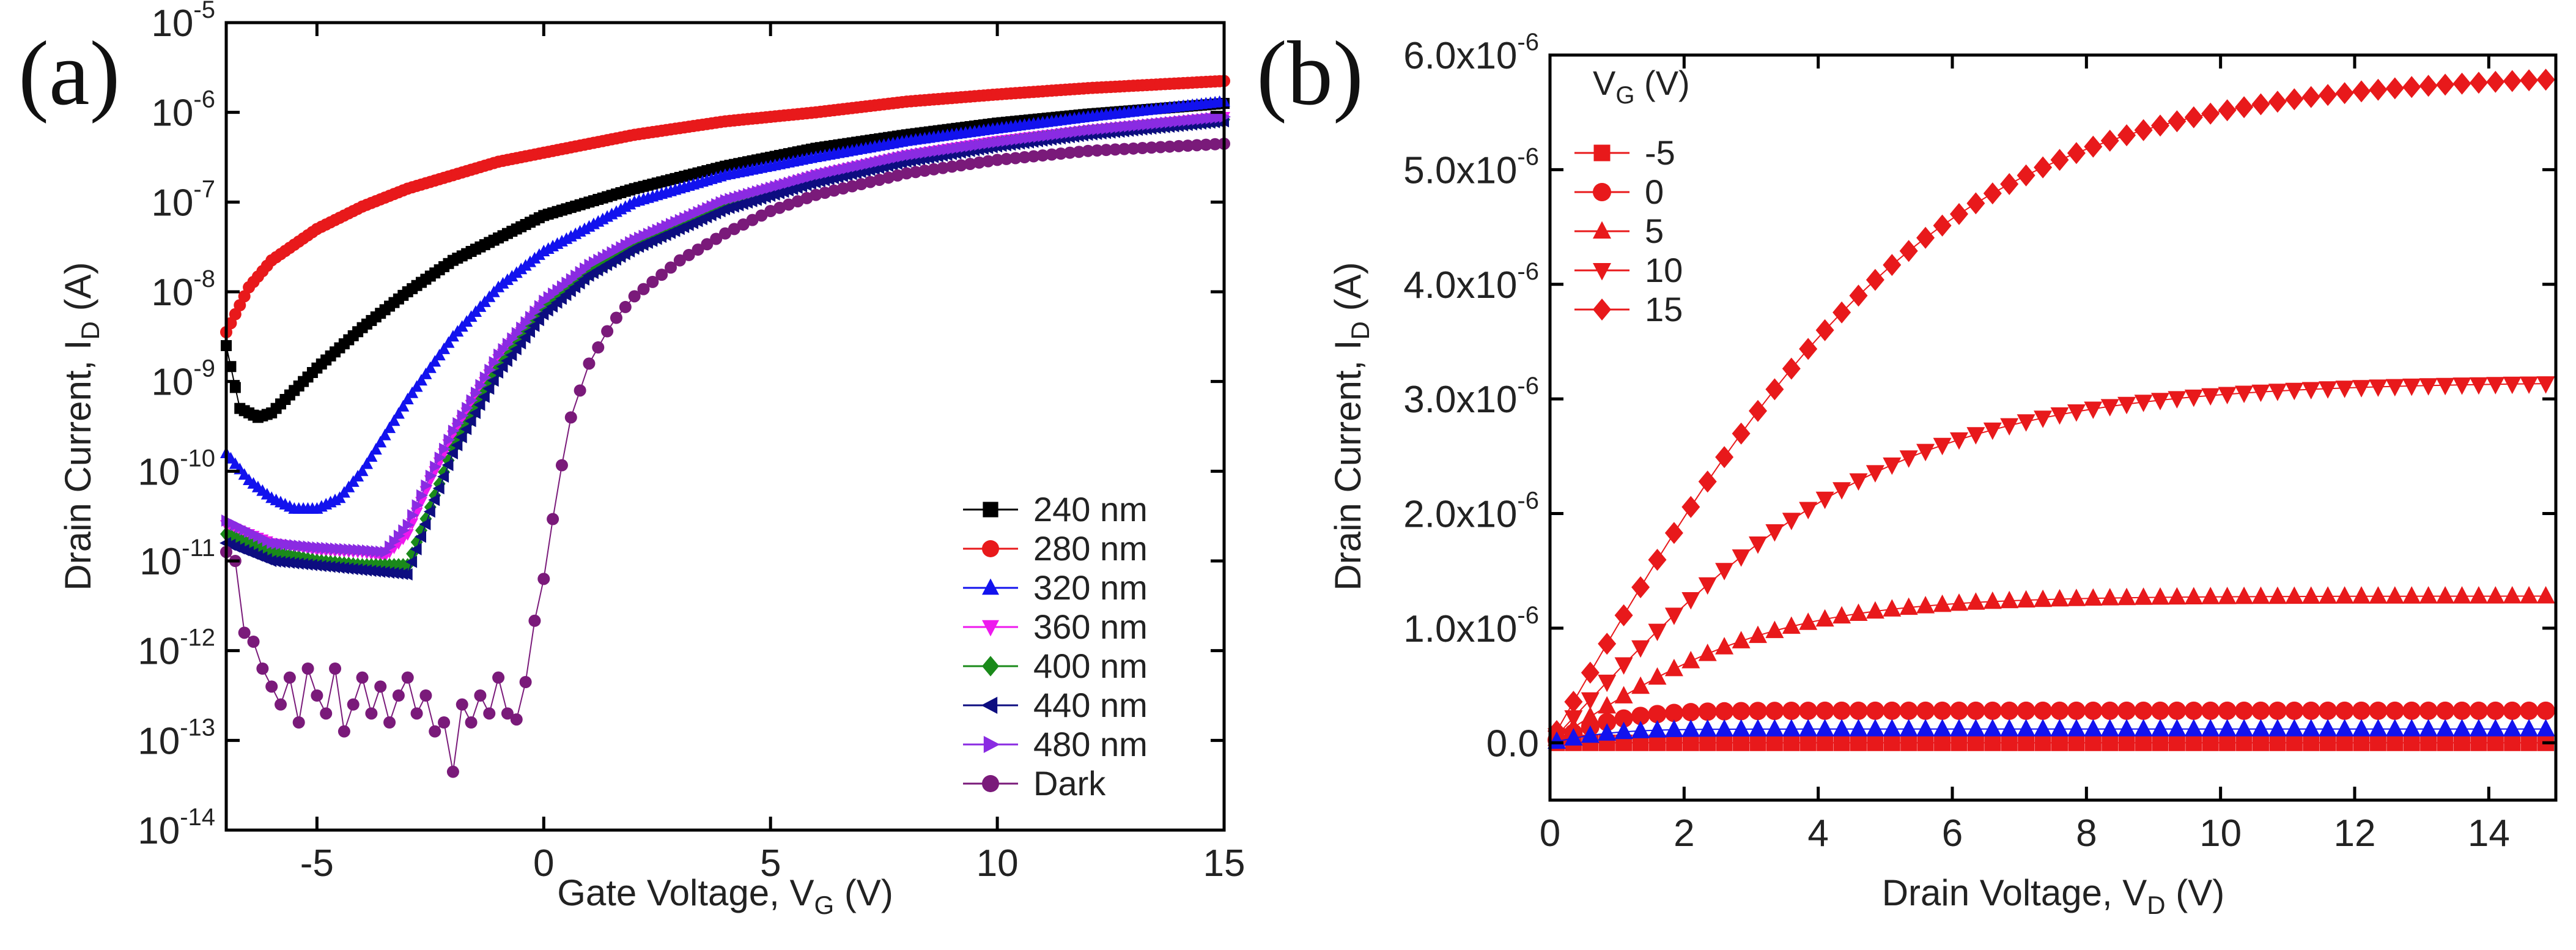 Image resolution: width=2576 pixels, height=950 pixels. What do you see at coordinates (1684, 834) in the screenshot?
I see `panel-b-x-tick-label: 2` at bounding box center [1684, 834].